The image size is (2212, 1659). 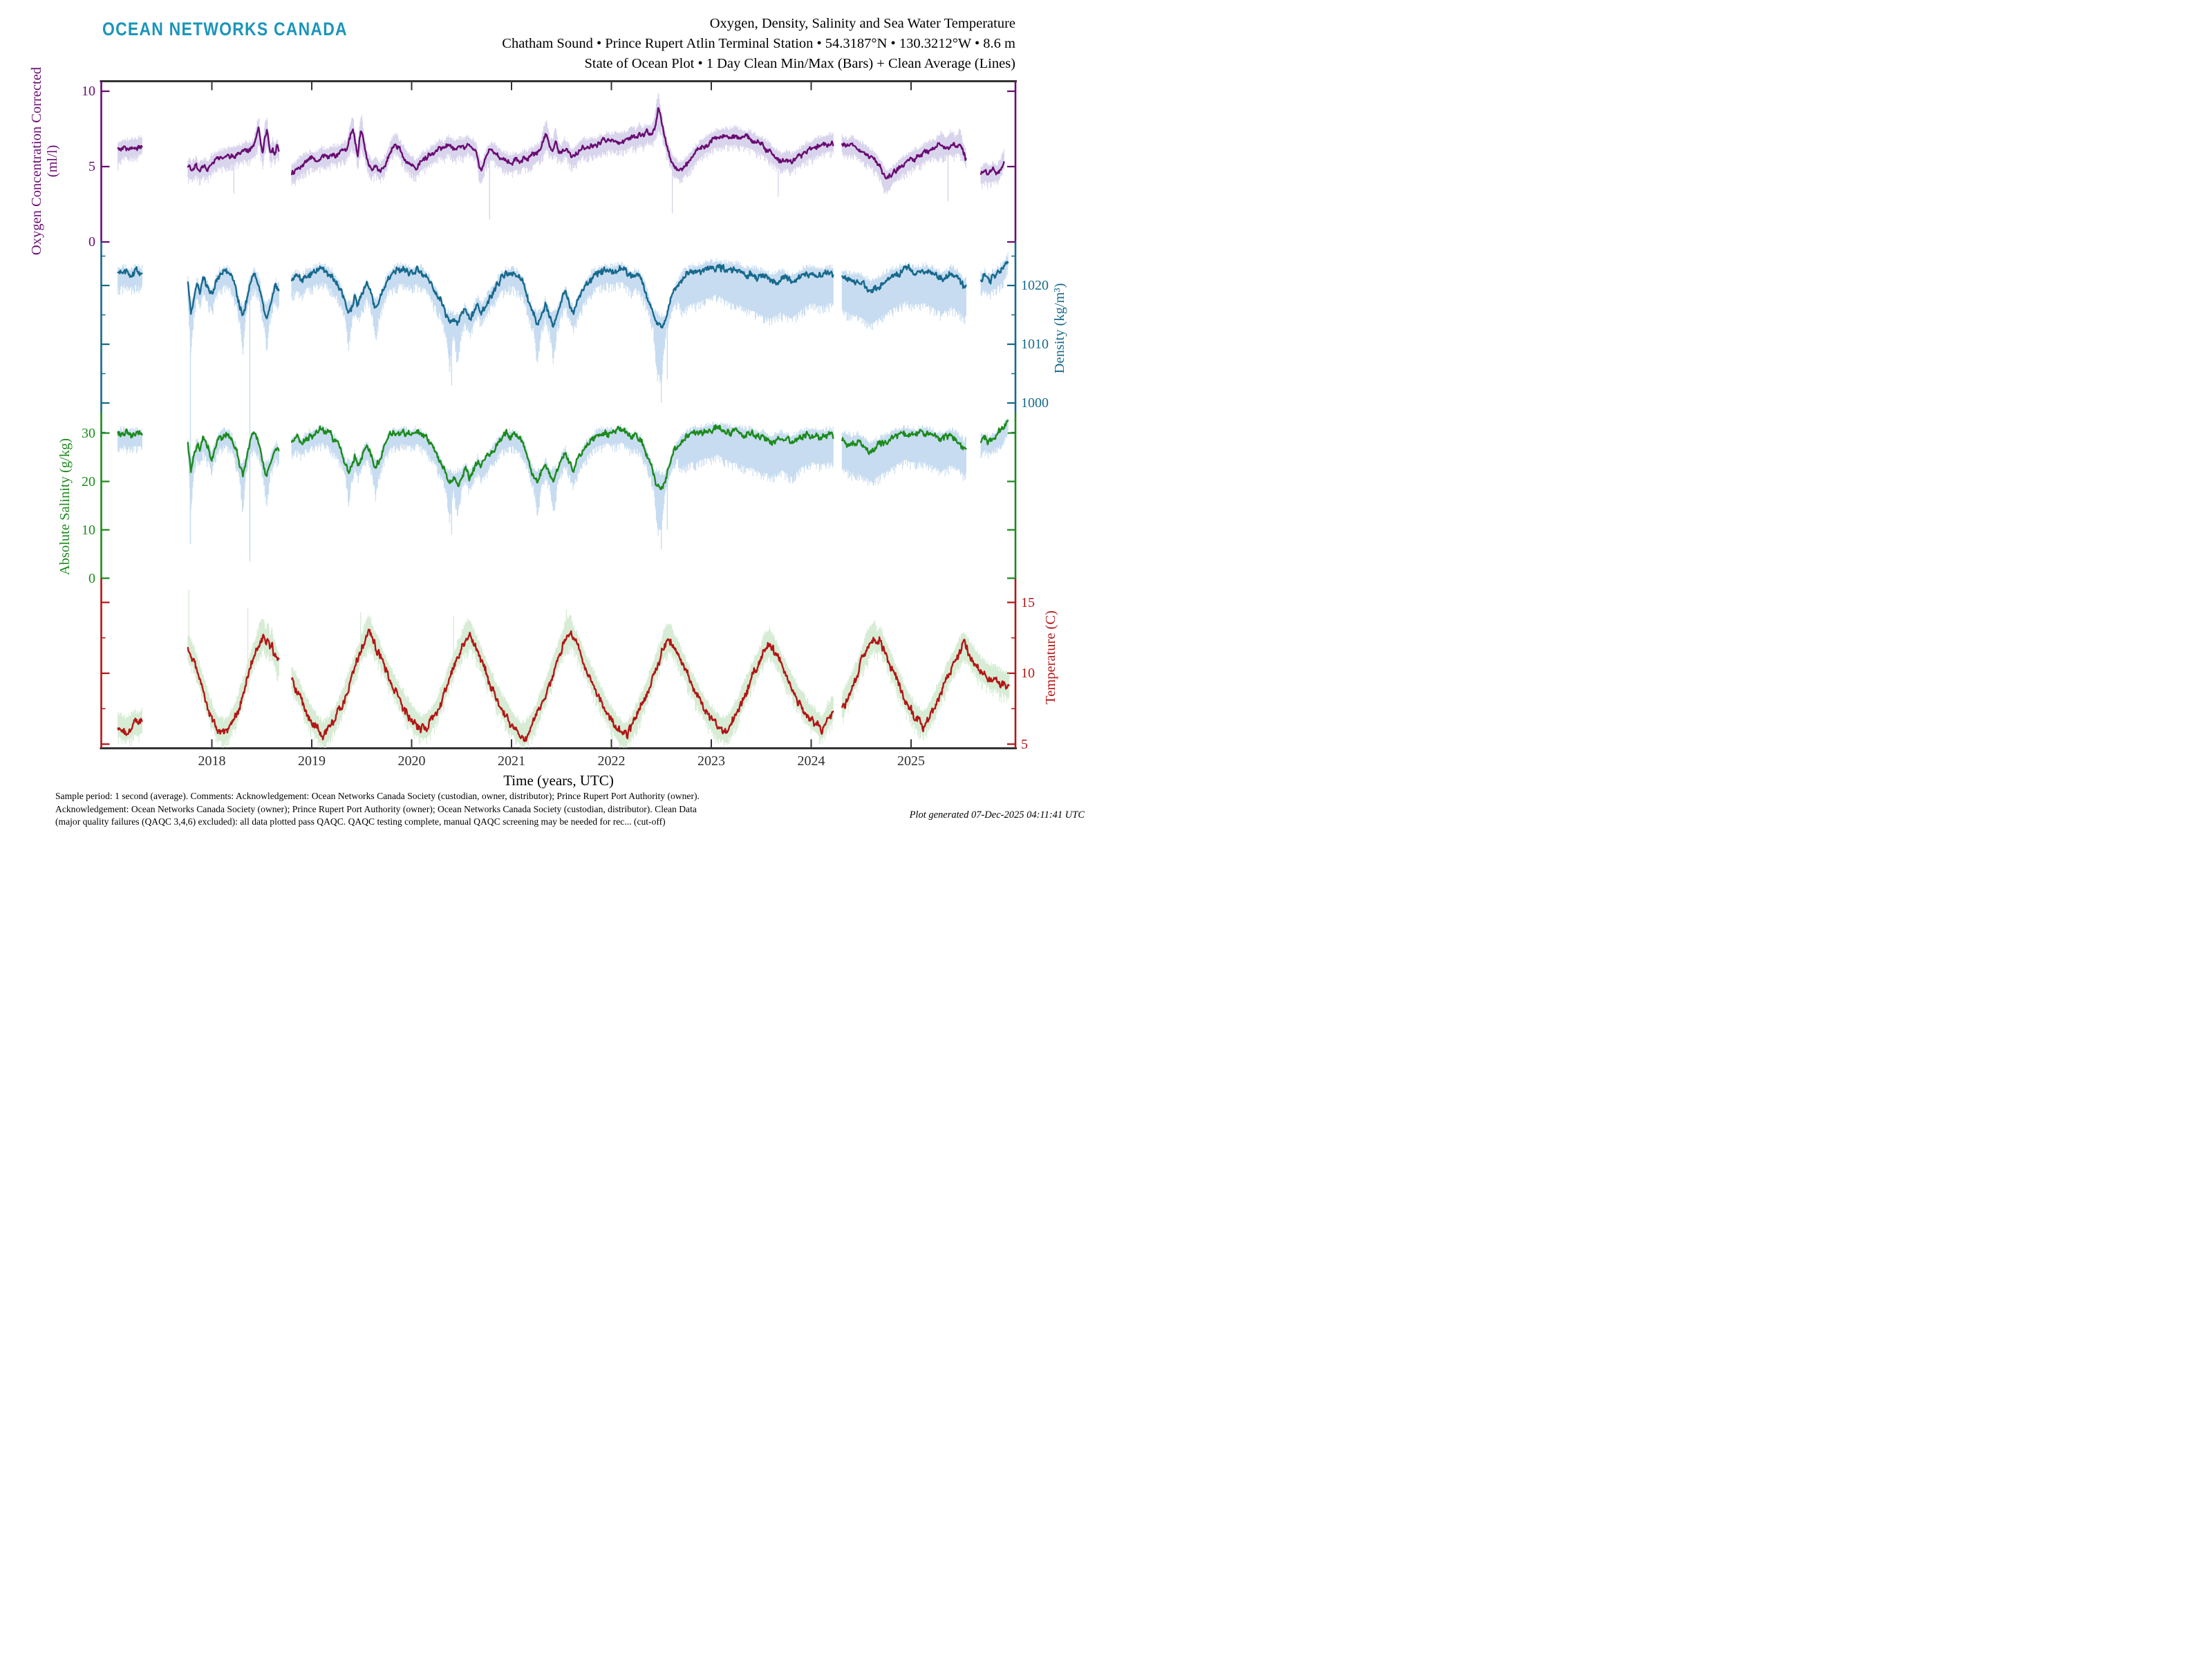 What do you see at coordinates (88, 530) in the screenshot?
I see `y-tick-label-salinity-10: 10` at bounding box center [88, 530].